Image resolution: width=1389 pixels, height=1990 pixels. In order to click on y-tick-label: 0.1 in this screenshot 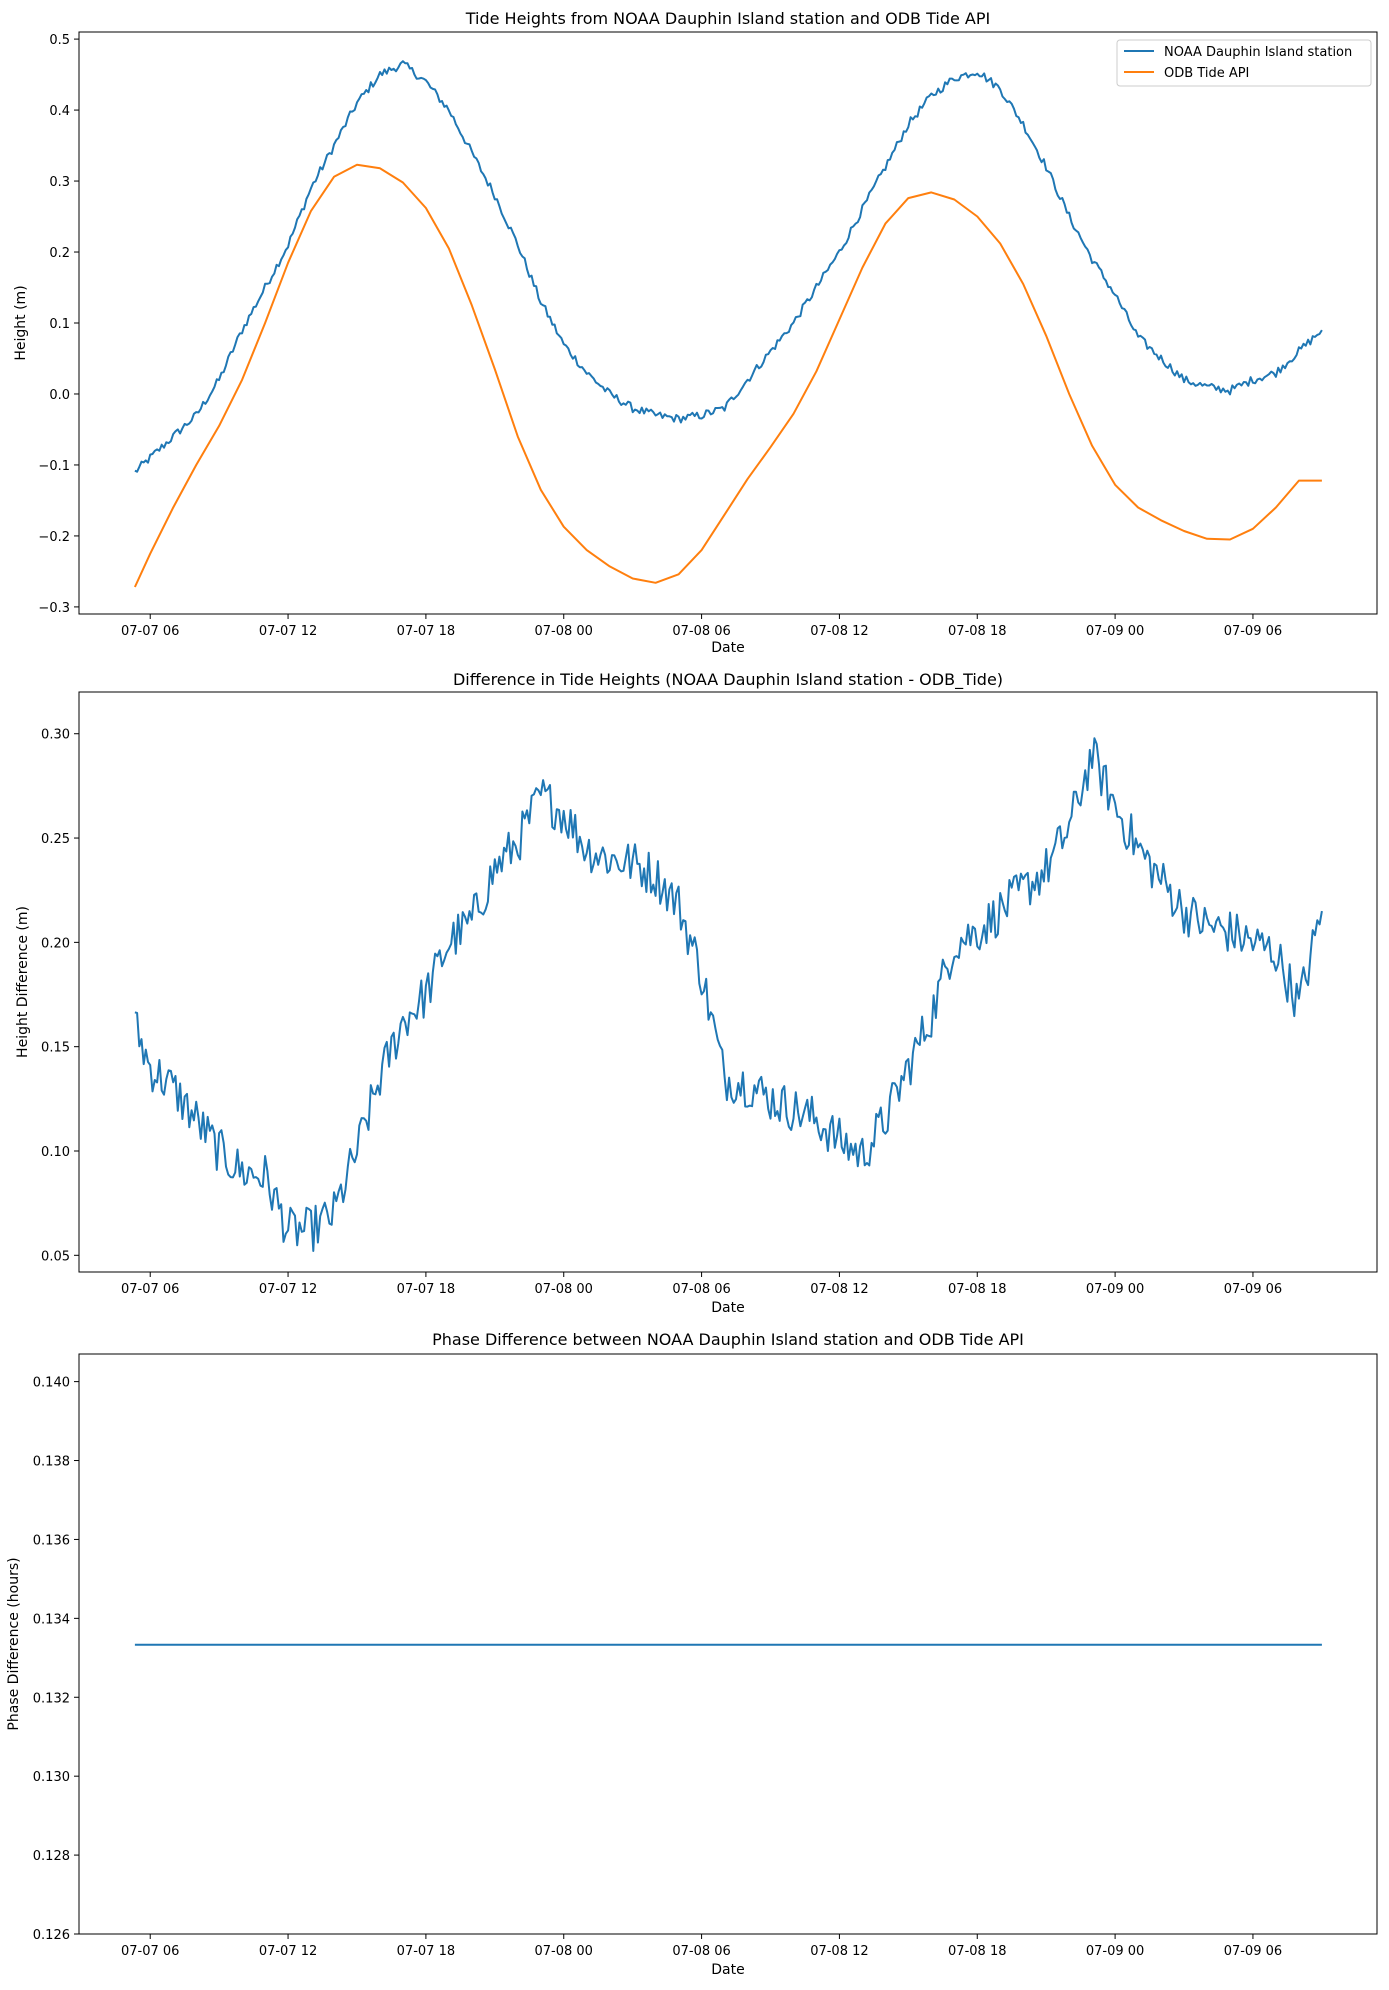, I will do `click(59, 324)`.